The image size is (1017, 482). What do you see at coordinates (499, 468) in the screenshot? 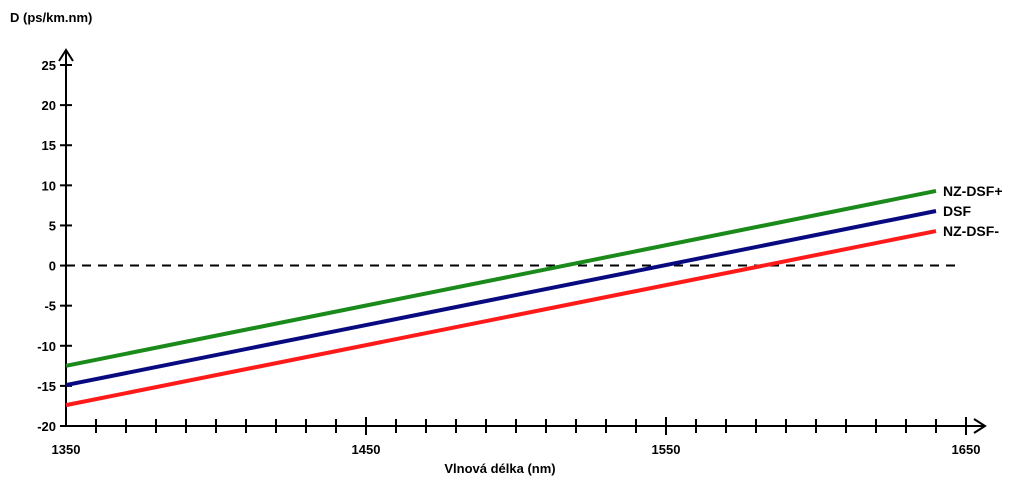
I see `x-axis-title: Vlnová délka (nm)` at bounding box center [499, 468].